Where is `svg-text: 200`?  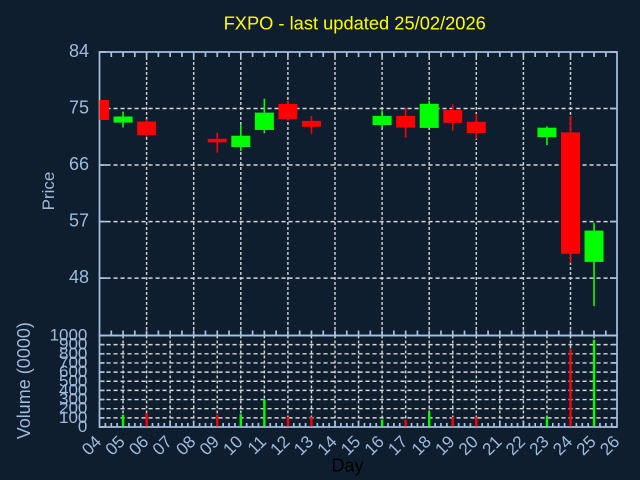 svg-text: 200 is located at coordinates (73, 408).